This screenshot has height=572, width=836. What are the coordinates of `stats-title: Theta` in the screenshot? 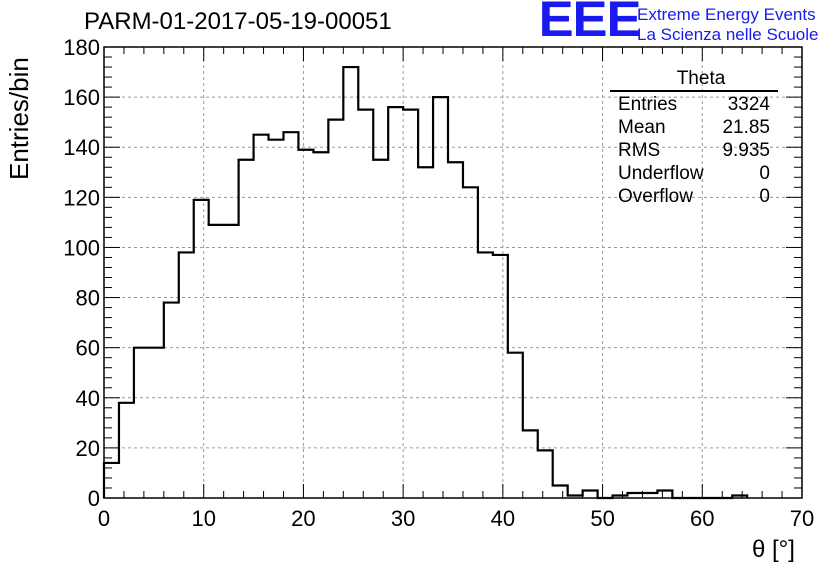 It's located at (701, 78).